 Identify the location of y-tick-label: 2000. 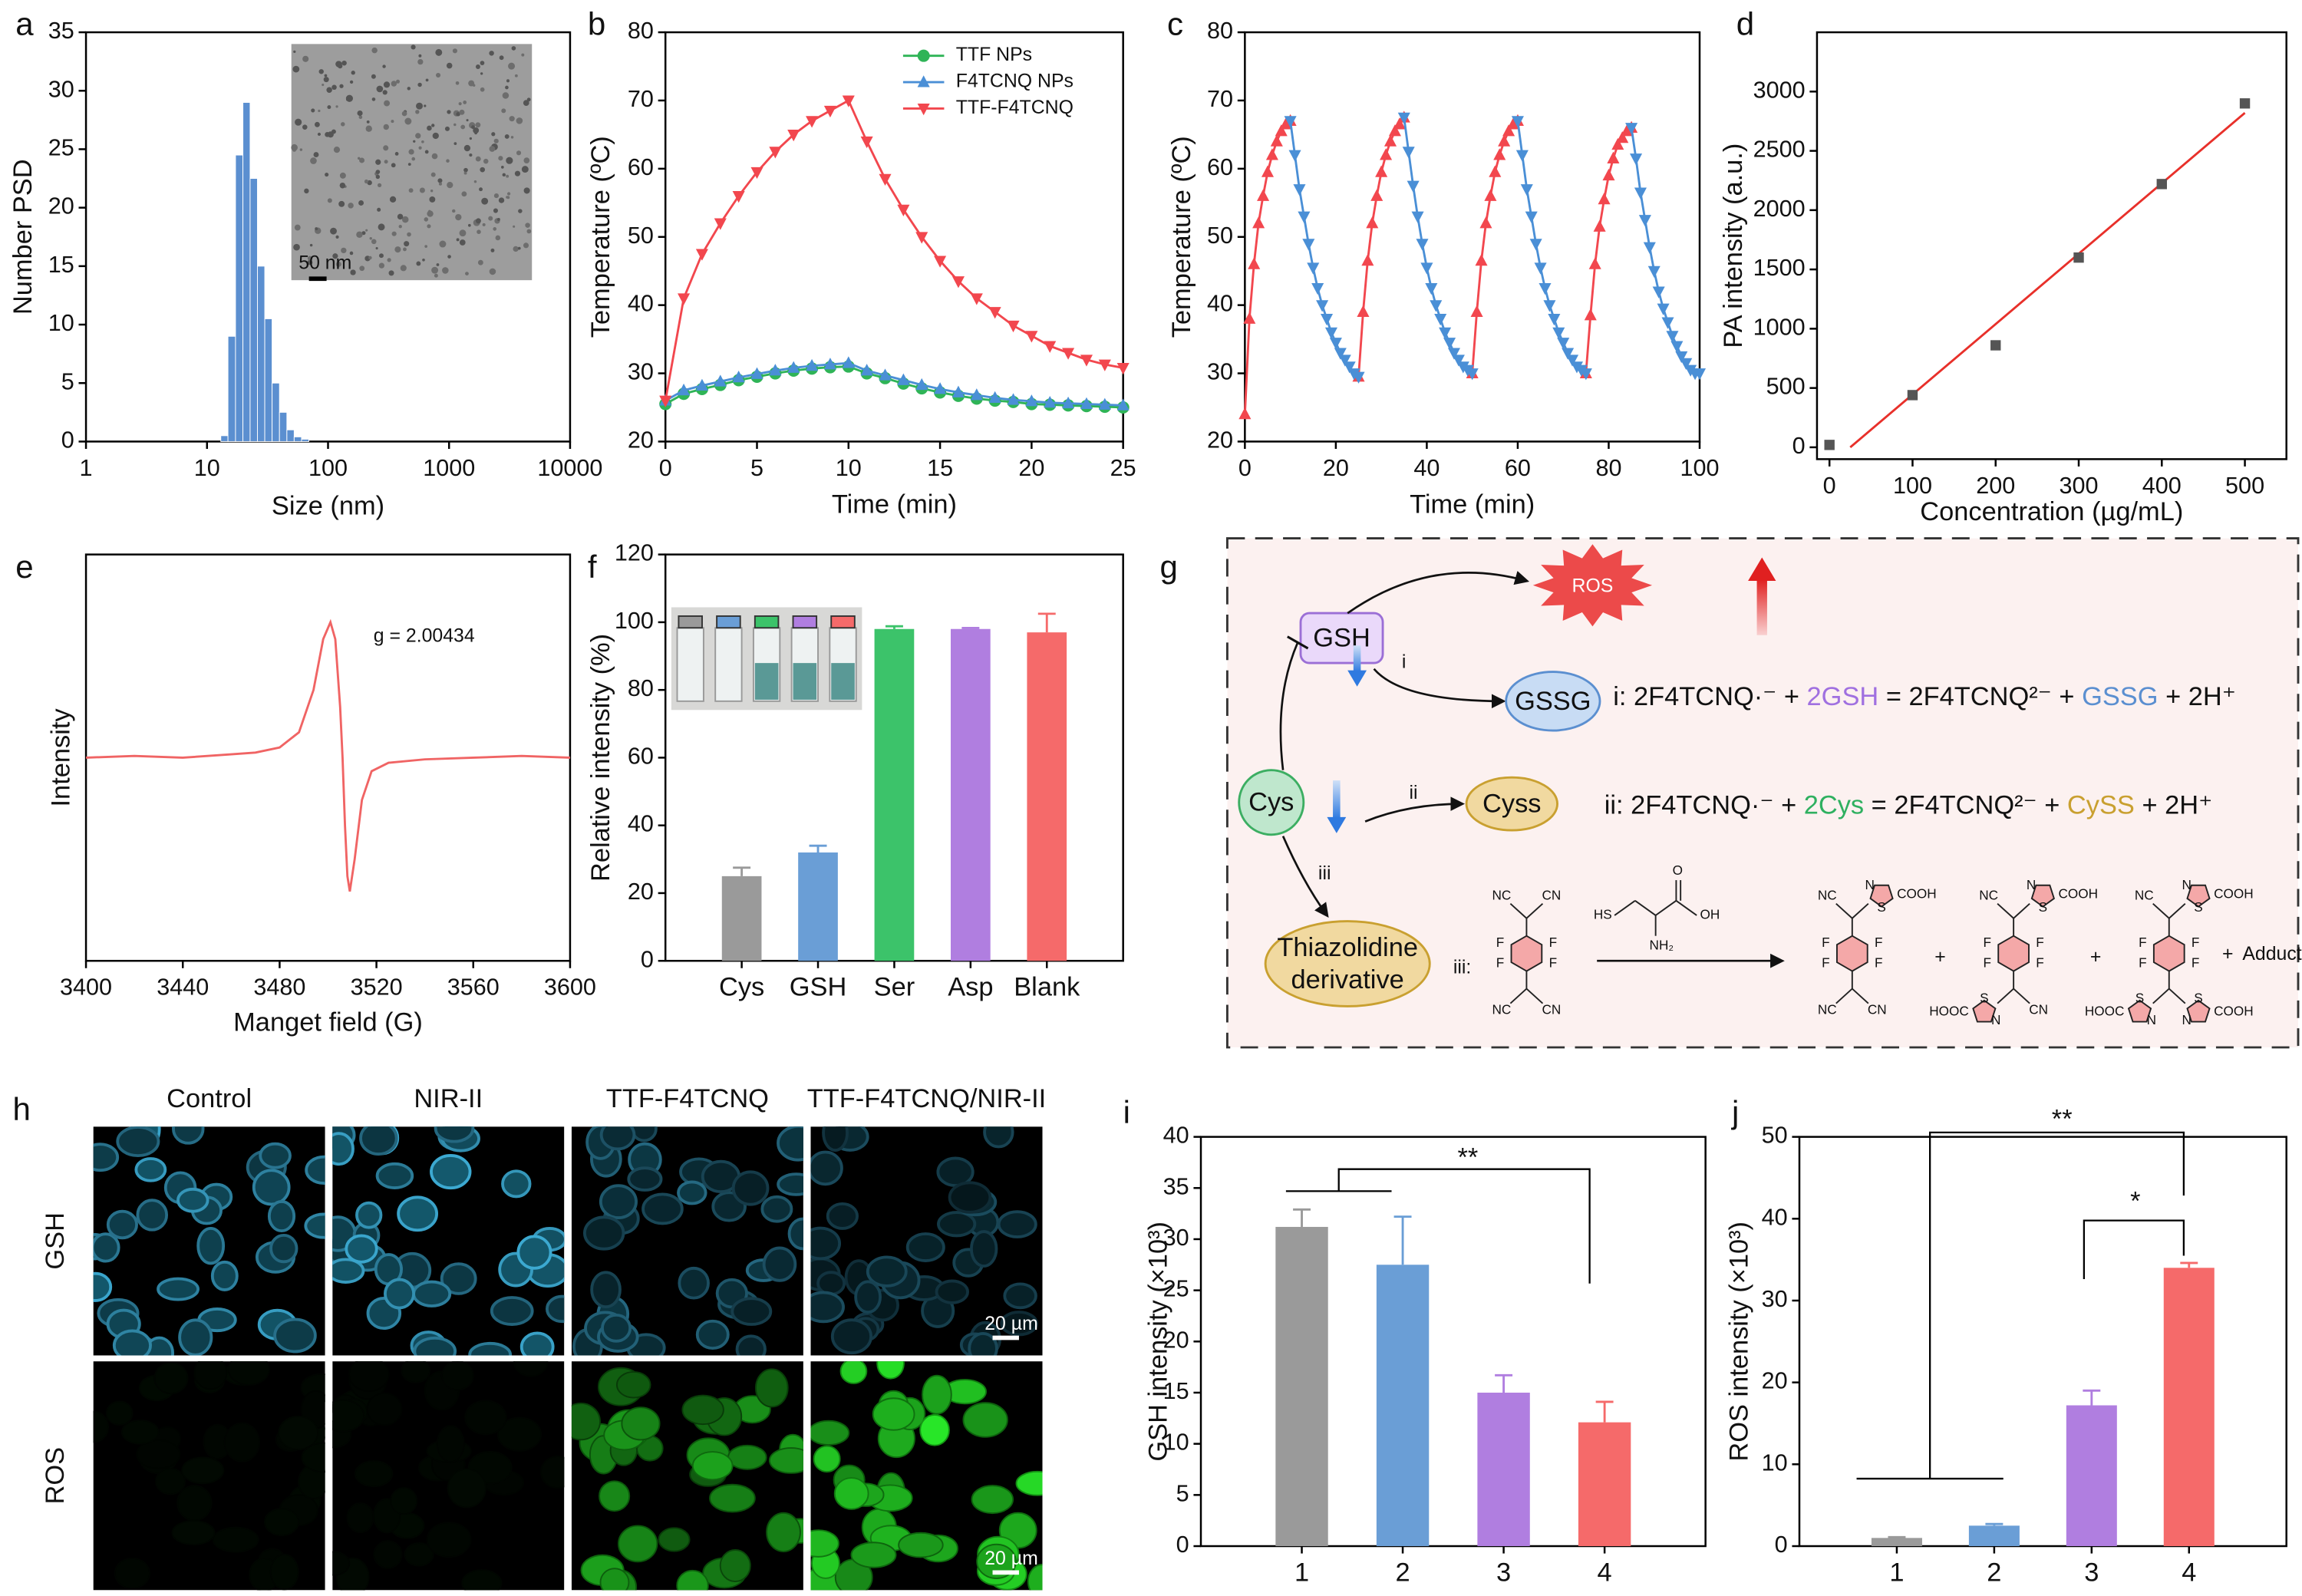
(1779, 209).